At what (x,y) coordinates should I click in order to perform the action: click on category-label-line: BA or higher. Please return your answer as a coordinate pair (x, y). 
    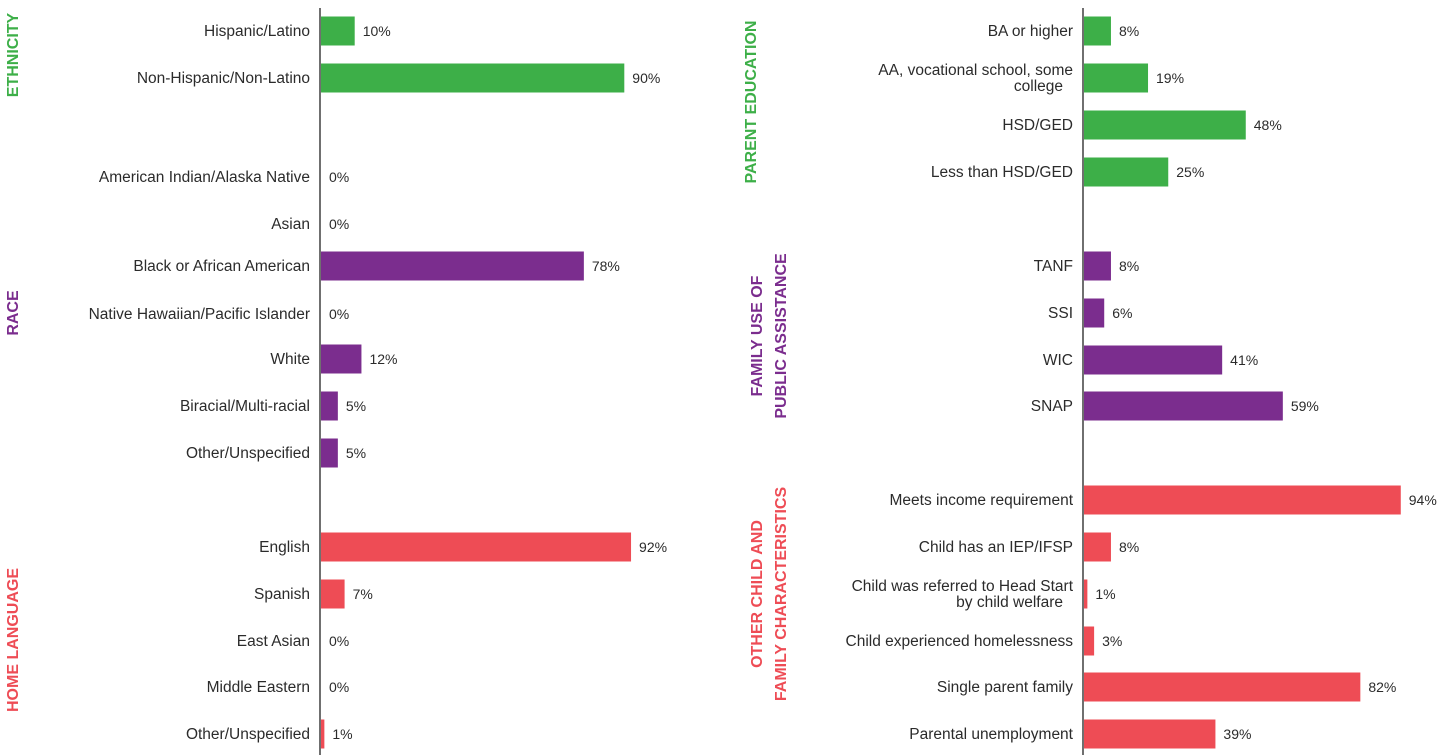
    Looking at the image, I should click on (1030, 31).